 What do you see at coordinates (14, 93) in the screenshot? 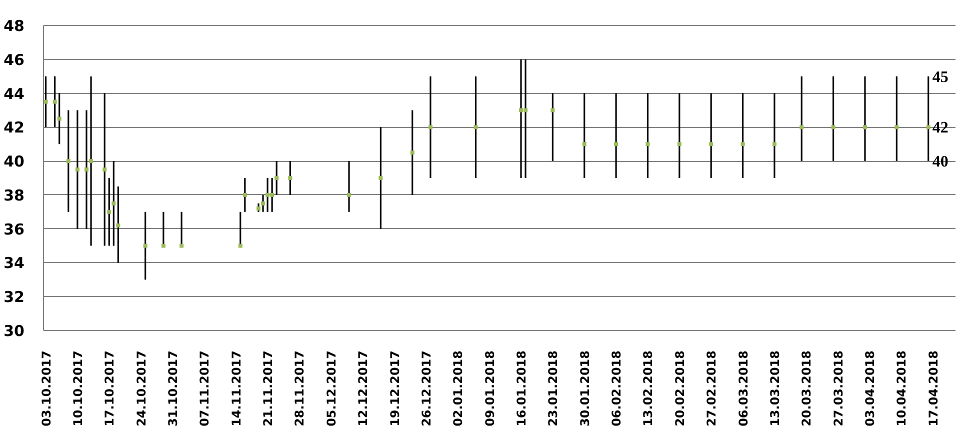
I see `y-tick-label: 44` at bounding box center [14, 93].